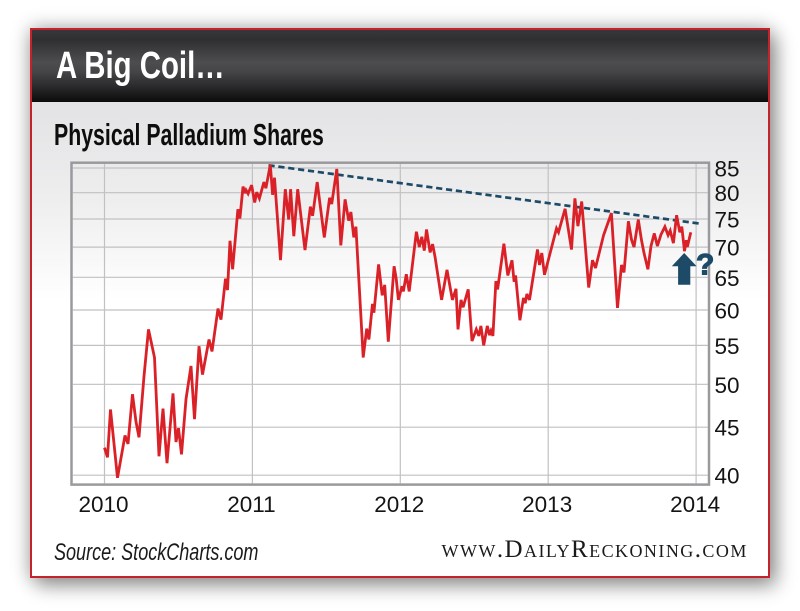 This screenshot has width=800, height=611. What do you see at coordinates (727, 346) in the screenshot?
I see `svg-text: 55` at bounding box center [727, 346].